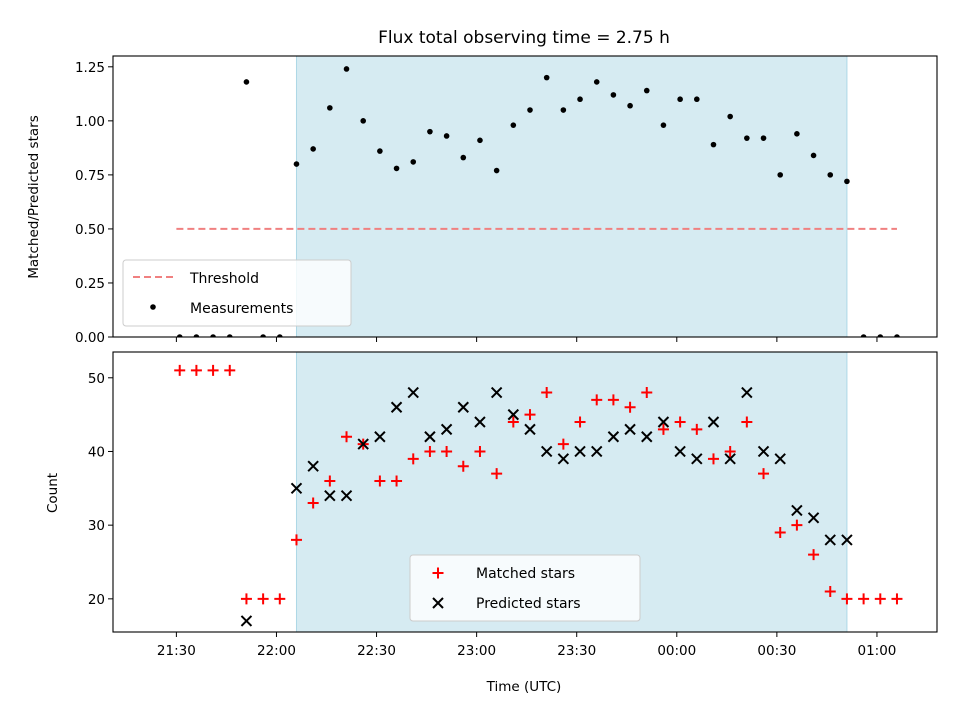 The image size is (960, 720). Describe the element at coordinates (96, 600) in the screenshot. I see `y-tick-label: 20` at that location.